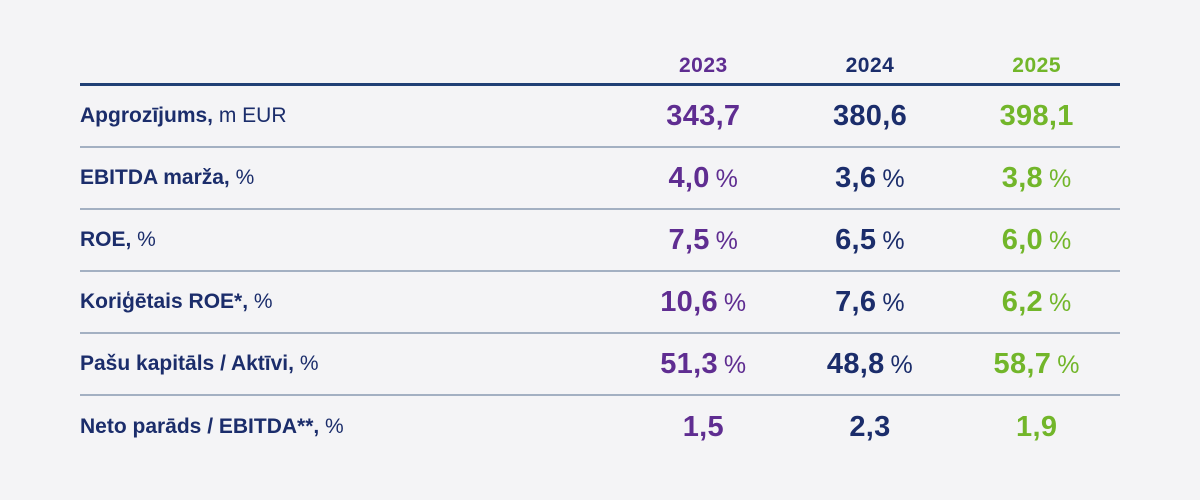 This screenshot has width=1200, height=500. I want to click on value-number: 1,9, so click(1037, 426).